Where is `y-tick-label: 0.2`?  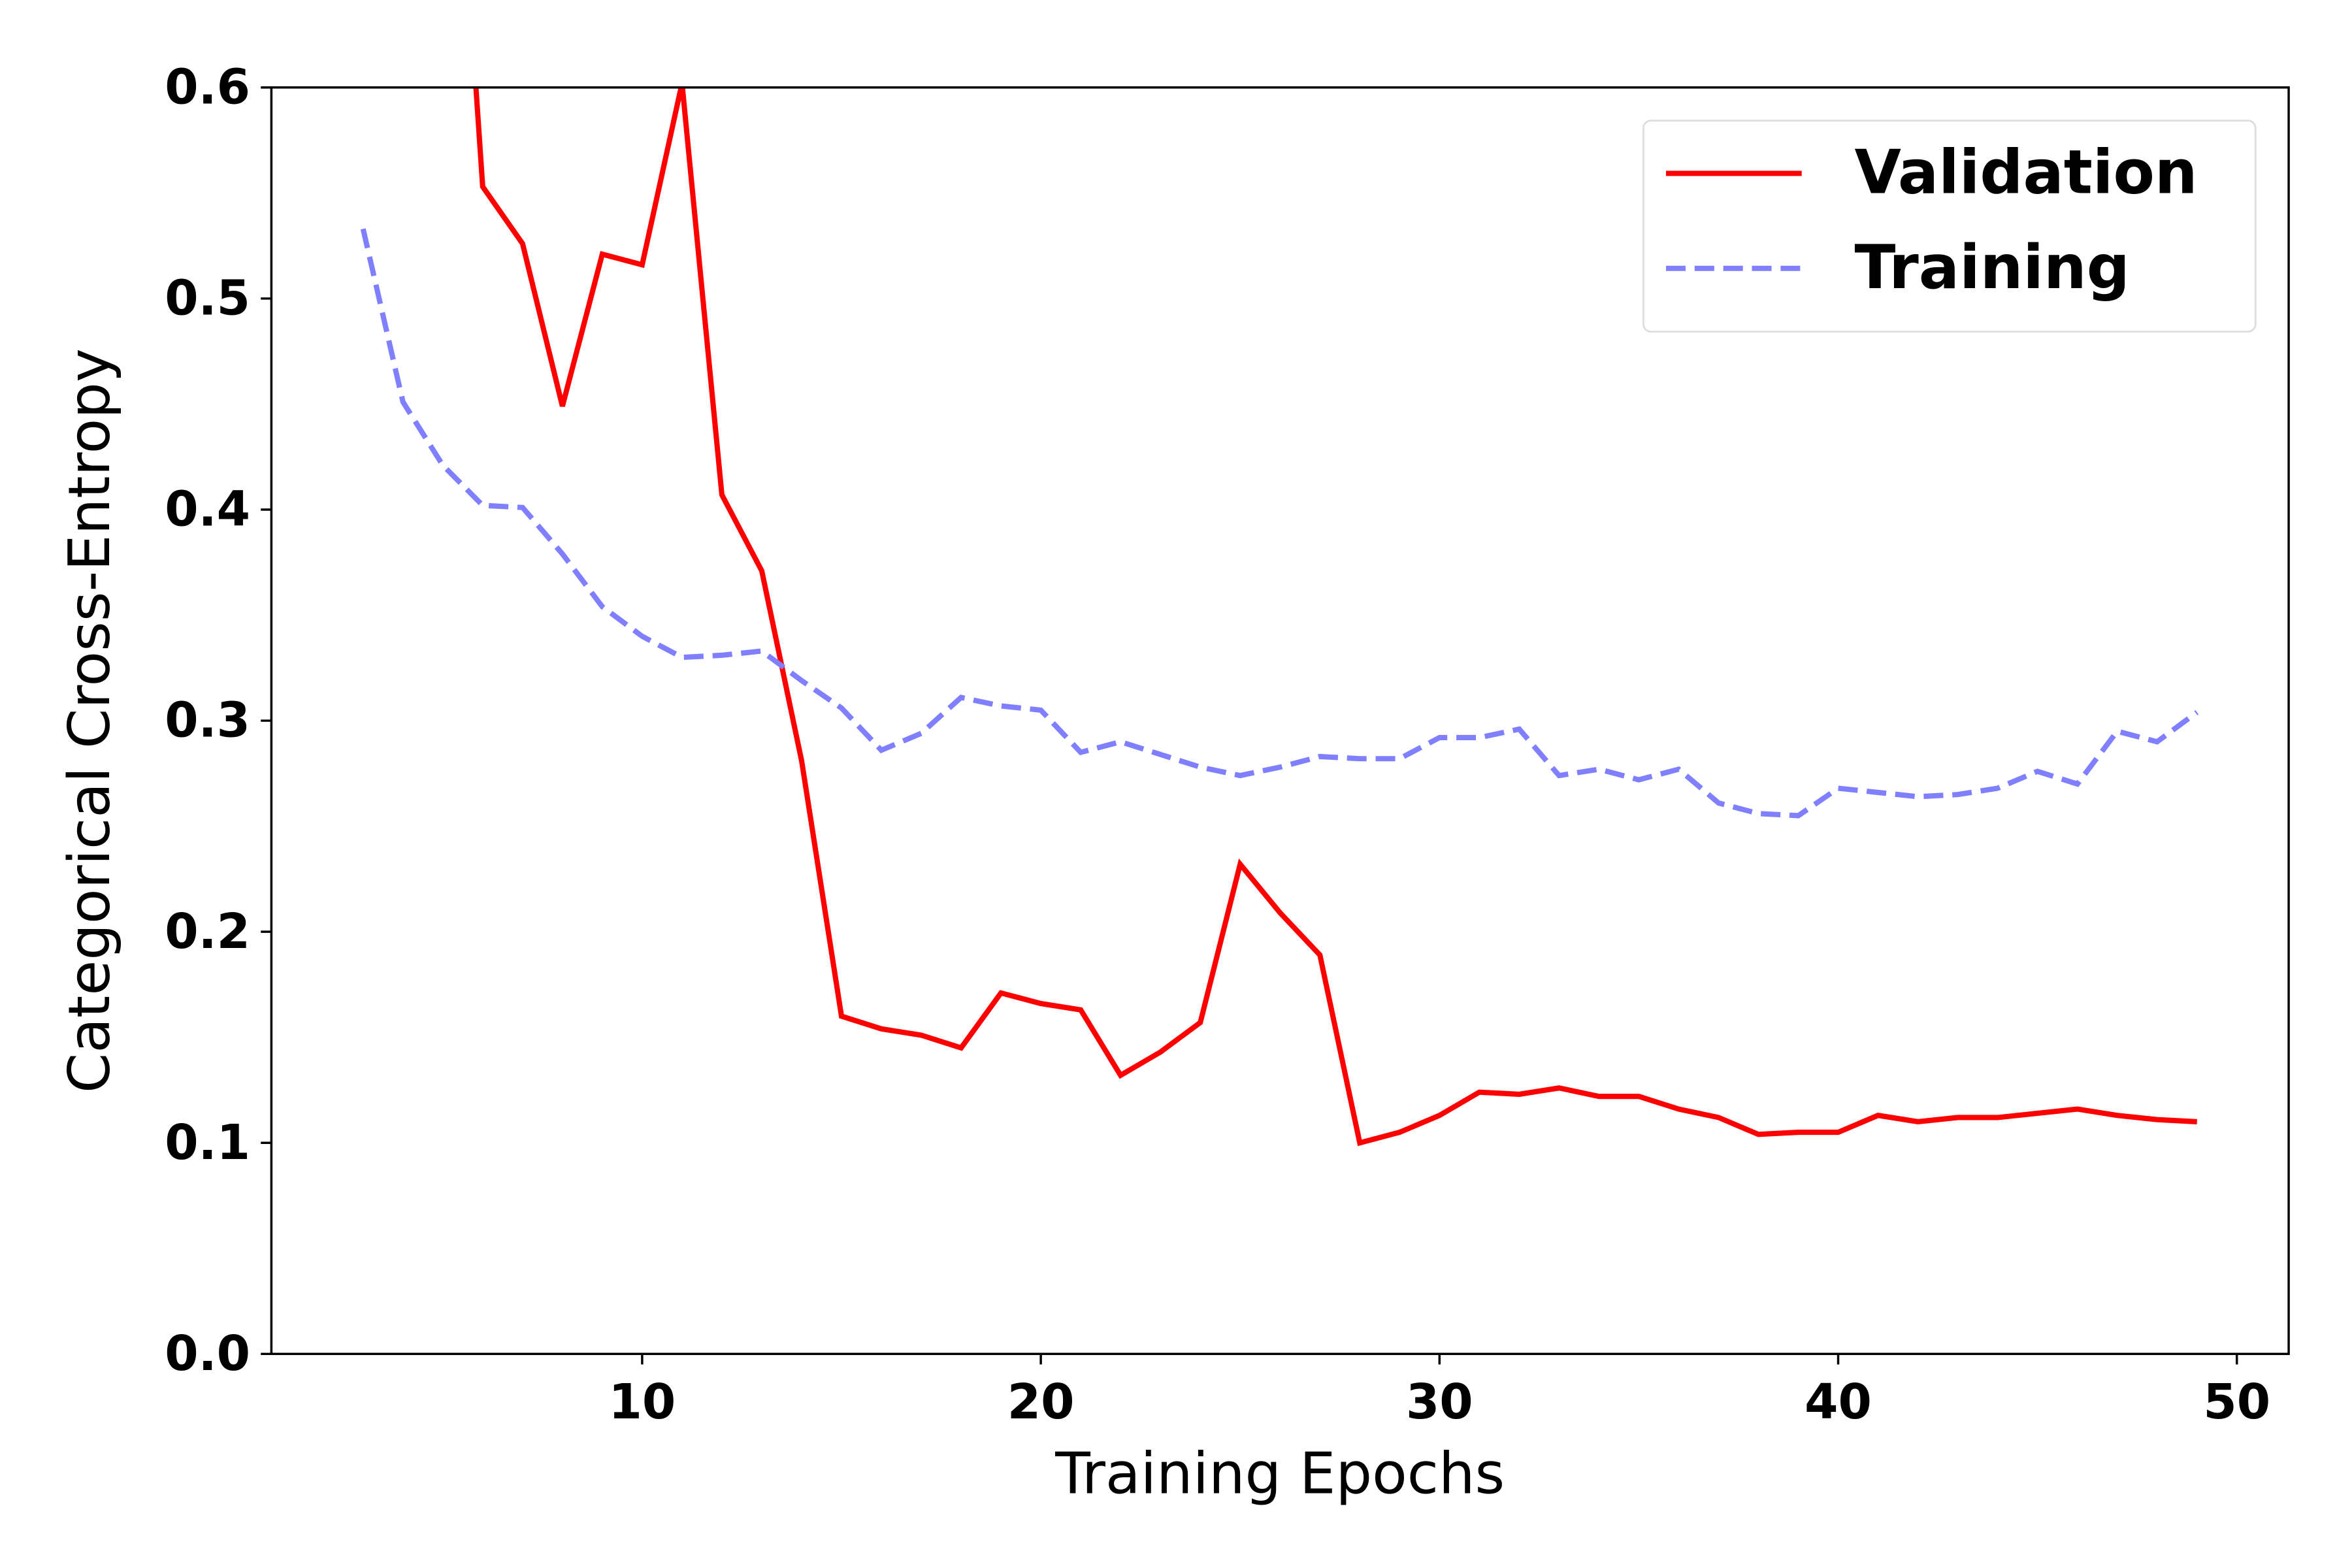
y-tick-label: 0.2 is located at coordinates (207, 932).